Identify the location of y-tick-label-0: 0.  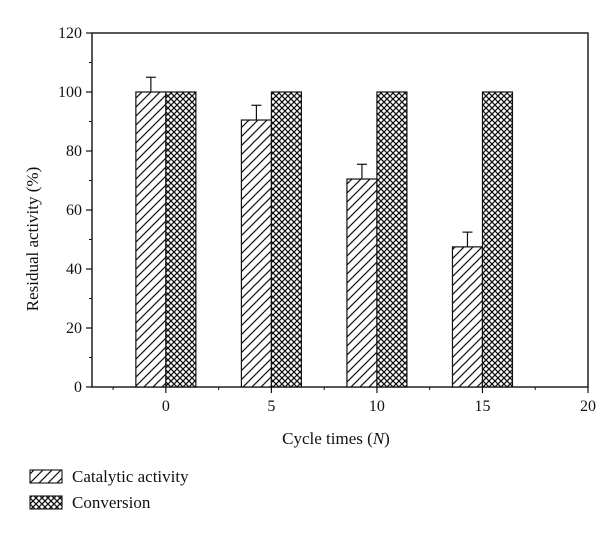
(78, 387).